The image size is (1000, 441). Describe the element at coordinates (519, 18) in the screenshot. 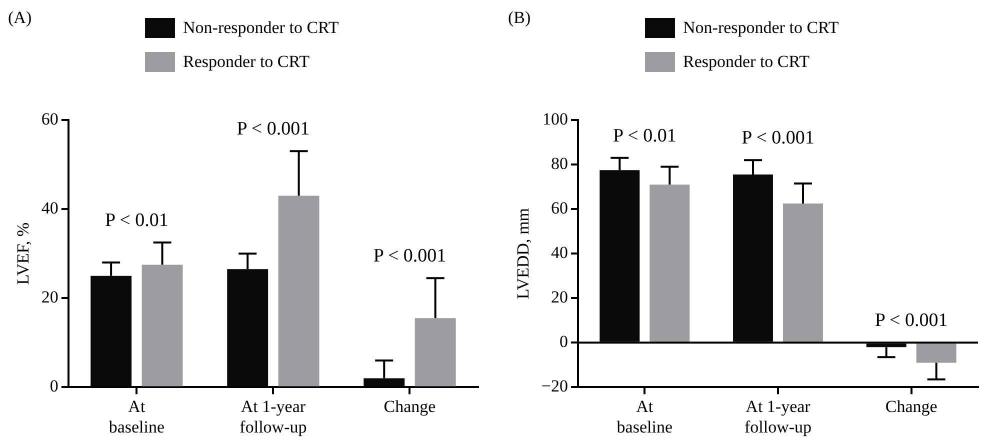

I see `chart-title: (B)` at that location.